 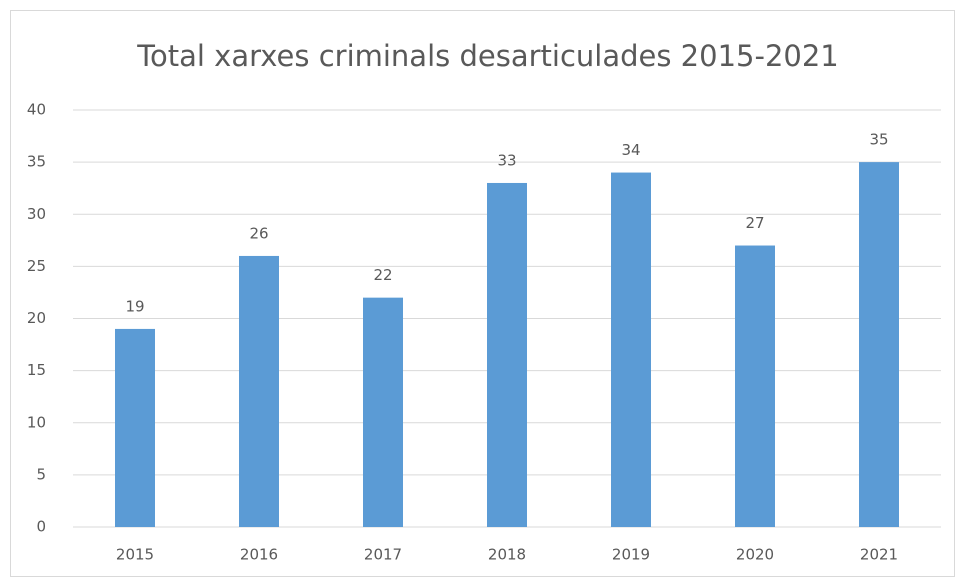 I want to click on y-tick-label: 25, so click(x=36, y=266).